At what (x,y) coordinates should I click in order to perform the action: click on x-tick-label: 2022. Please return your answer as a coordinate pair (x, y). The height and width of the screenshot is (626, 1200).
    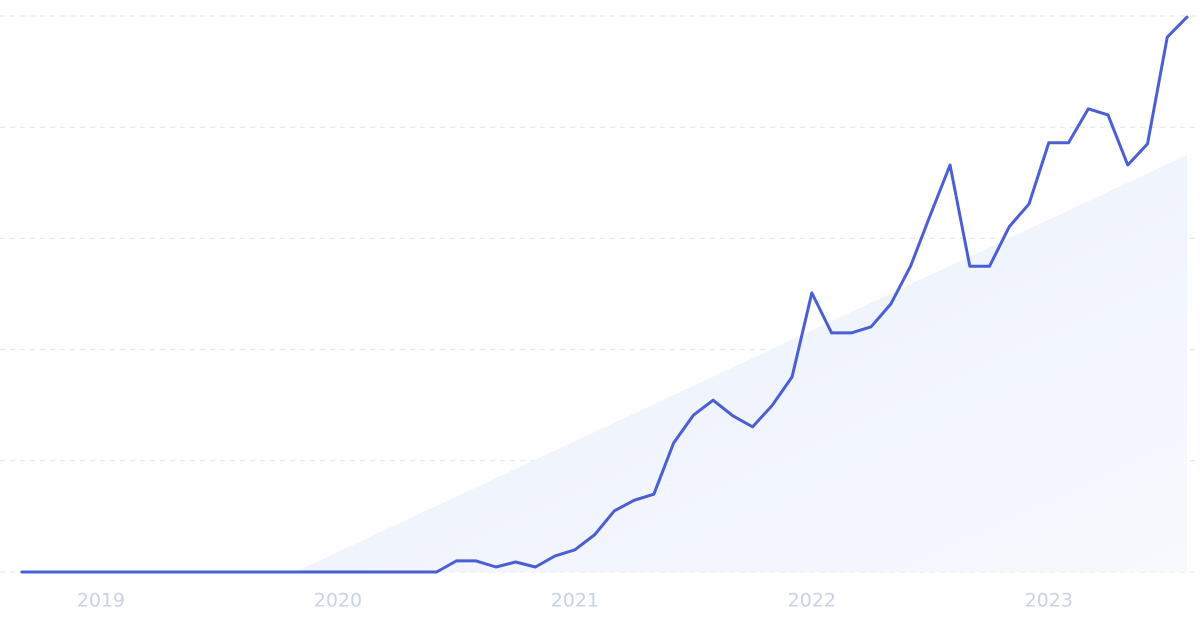
    Looking at the image, I should click on (812, 601).